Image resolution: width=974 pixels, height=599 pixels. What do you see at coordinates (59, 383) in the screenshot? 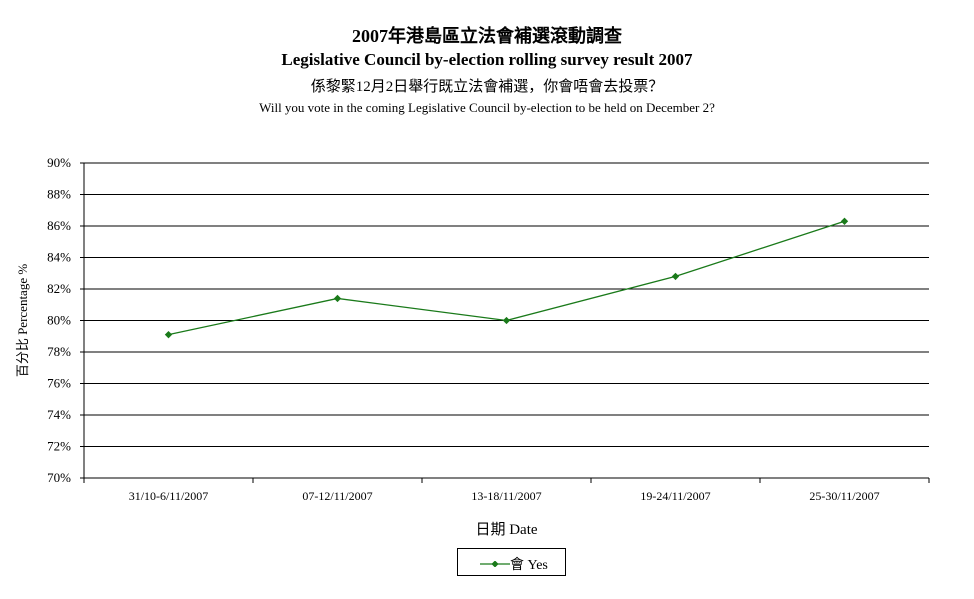
I see `y-tick-label-3: 76%` at bounding box center [59, 383].